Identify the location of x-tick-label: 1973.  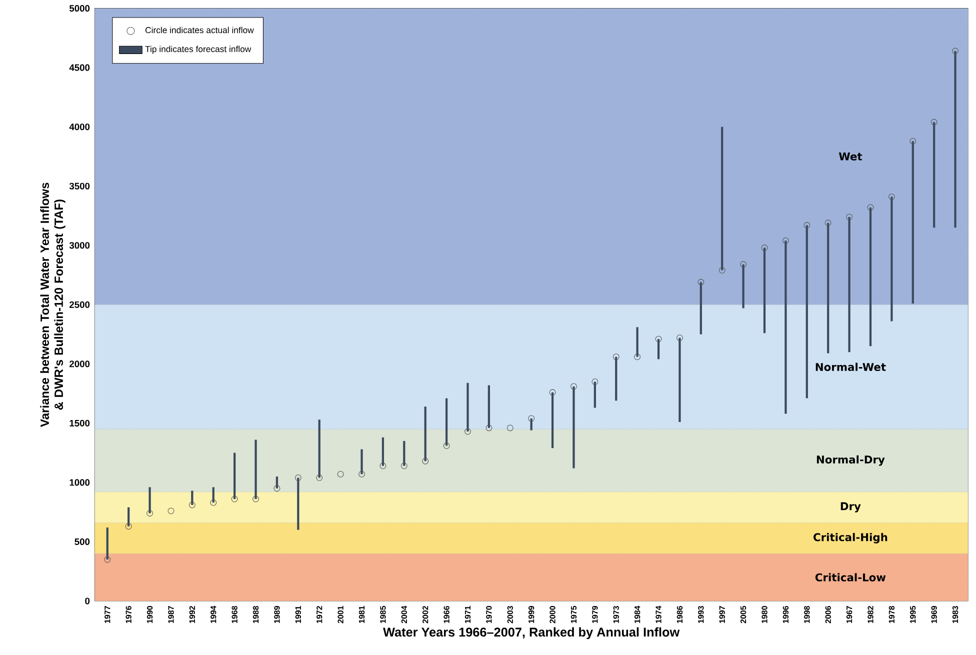
(616, 614).